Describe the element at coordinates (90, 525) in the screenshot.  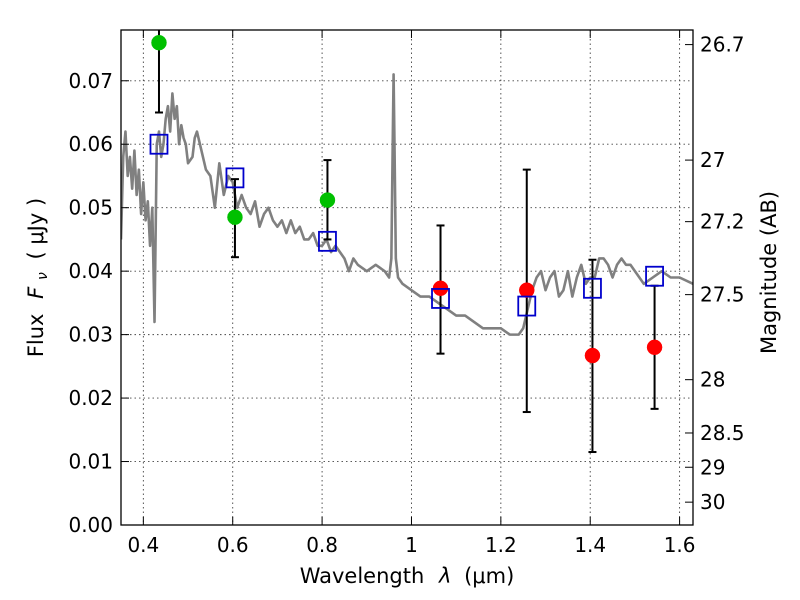
I see `y-tick-label: 0.00` at that location.